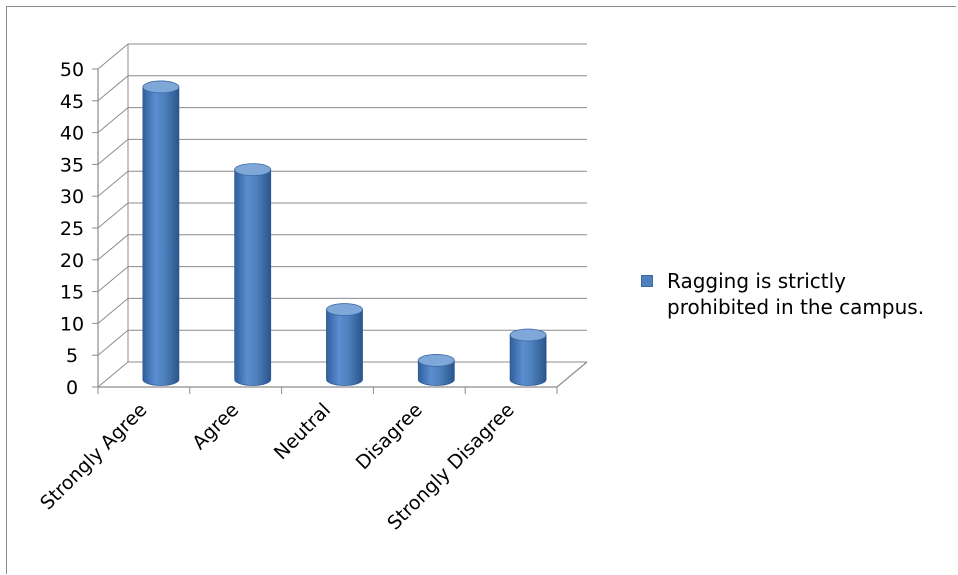 The image size is (958, 575). I want to click on y-tick-label: 25, so click(72, 229).